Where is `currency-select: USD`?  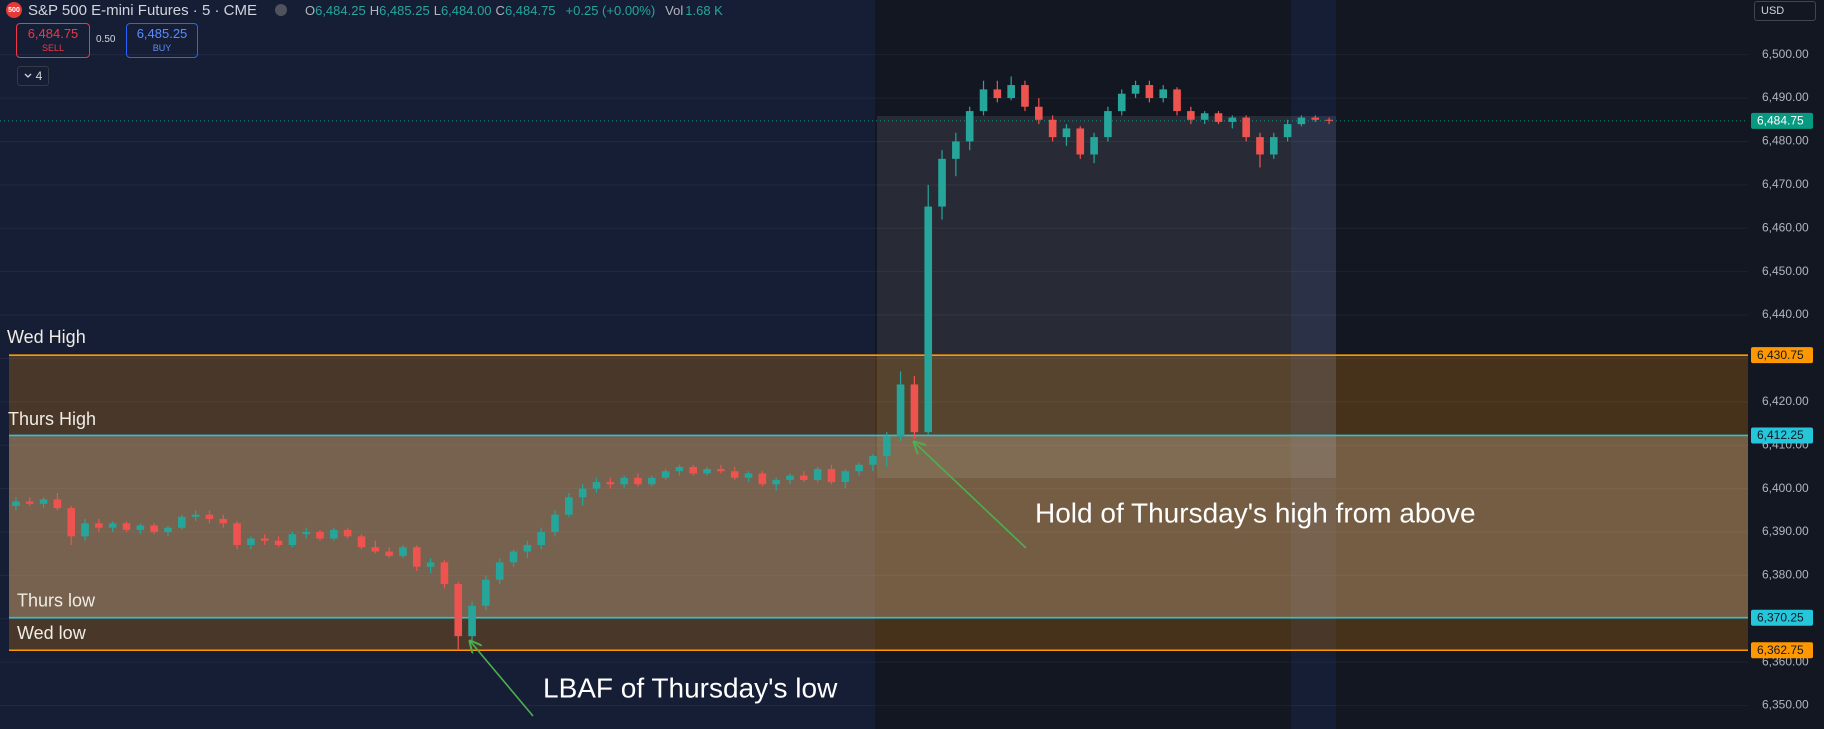
currency-select: USD is located at coordinates (1785, 11).